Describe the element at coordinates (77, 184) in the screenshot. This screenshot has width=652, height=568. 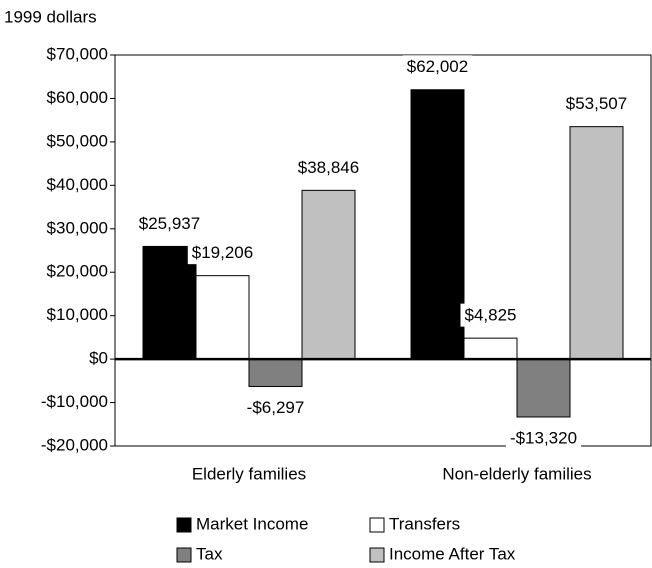
I see `y-tick-label: $40,000` at that location.